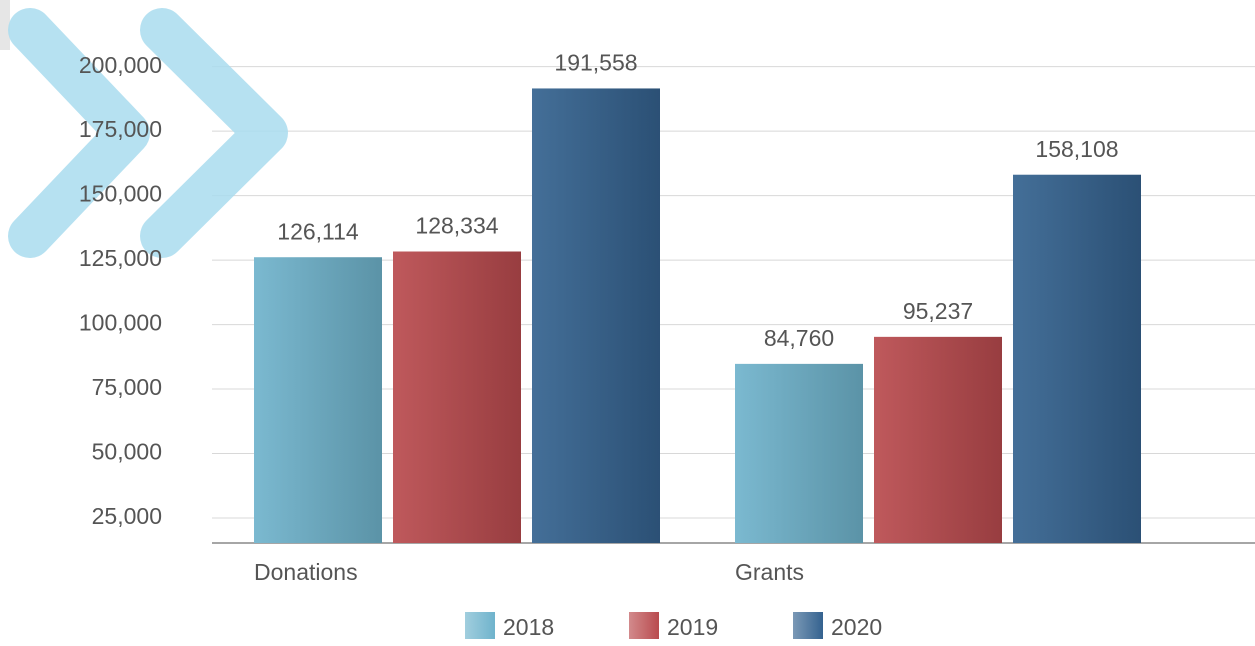 The height and width of the screenshot is (646, 1255). What do you see at coordinates (120, 323) in the screenshot?
I see `y-tick-label: 100,000` at bounding box center [120, 323].